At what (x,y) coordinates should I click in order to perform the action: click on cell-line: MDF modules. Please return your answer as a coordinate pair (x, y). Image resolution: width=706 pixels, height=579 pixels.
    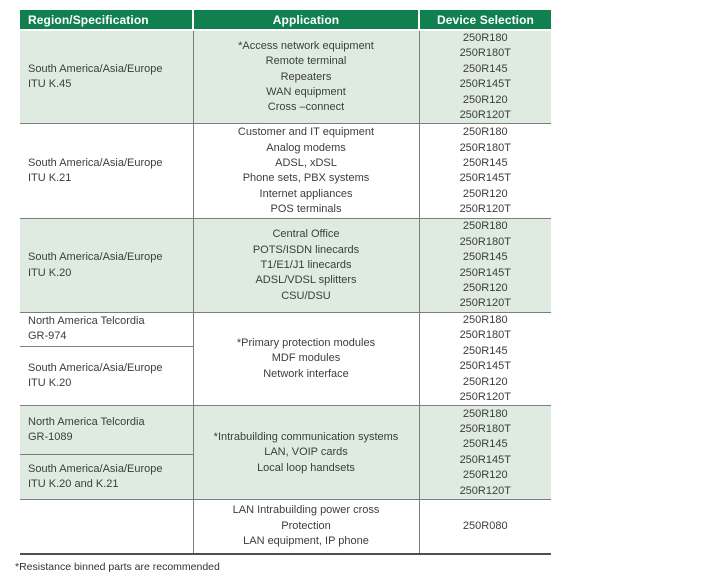
    Looking at the image, I should click on (306, 358).